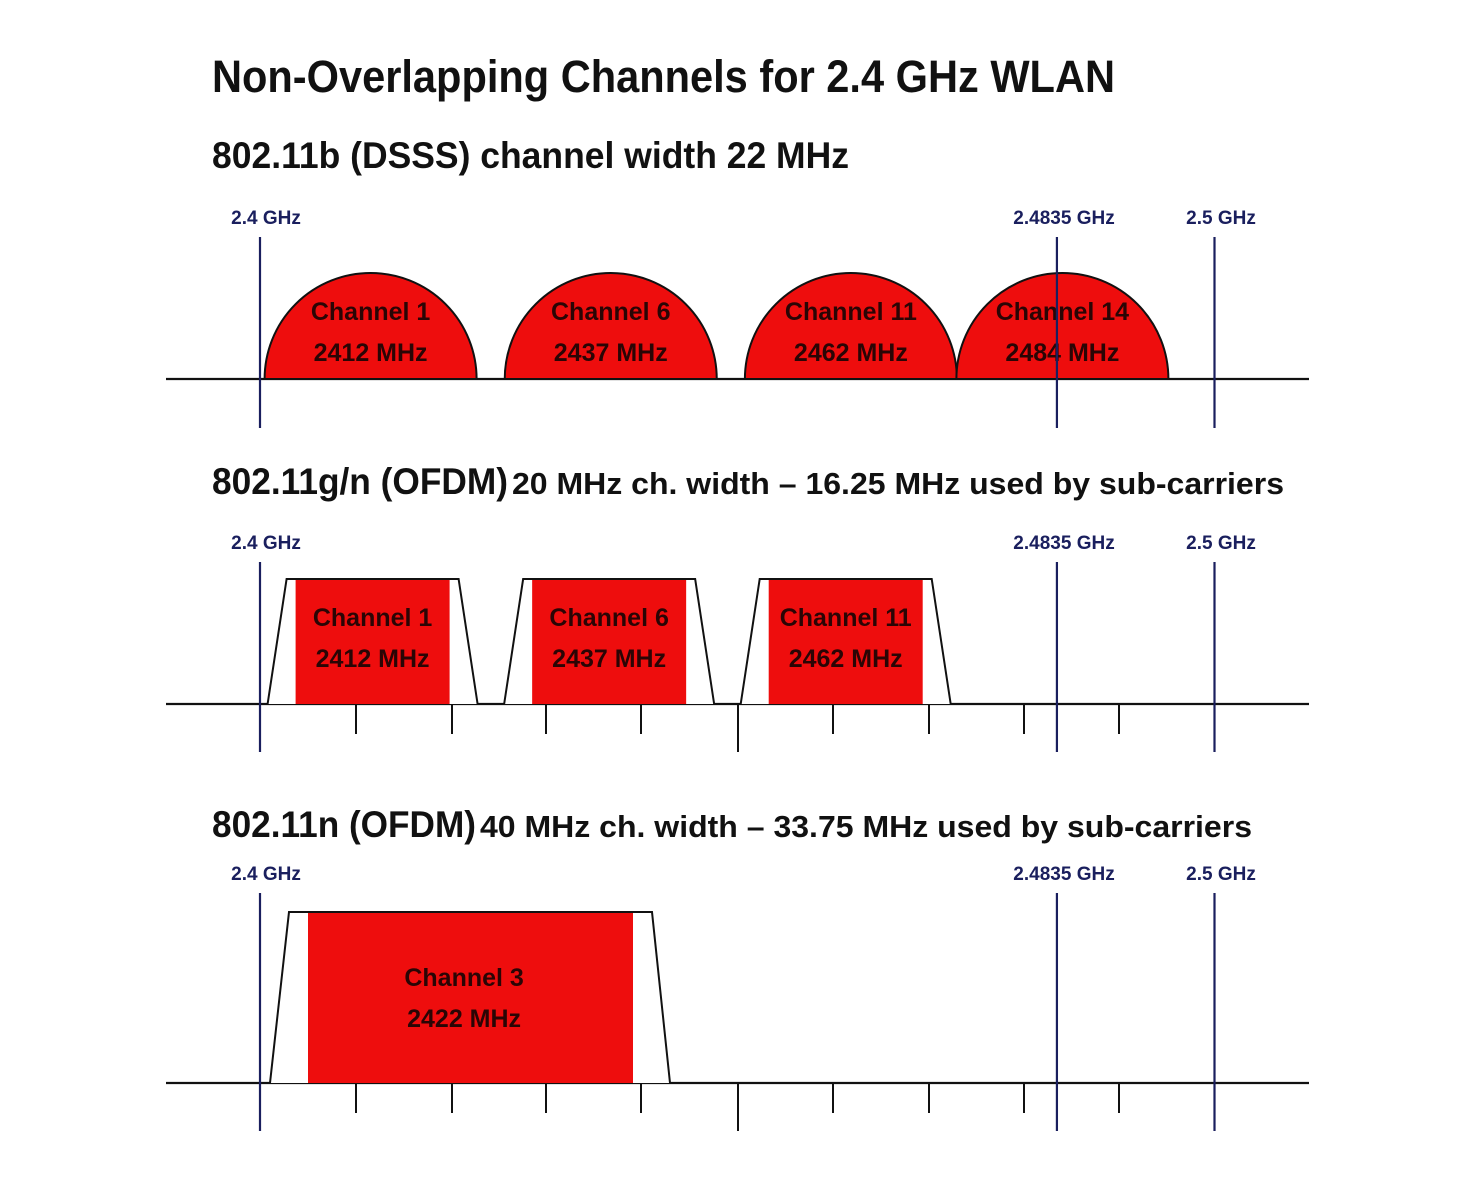  Describe the element at coordinates (360, 481) in the screenshot. I see `section-heading-80211gn: 802.11g/n (OFDM)` at that location.